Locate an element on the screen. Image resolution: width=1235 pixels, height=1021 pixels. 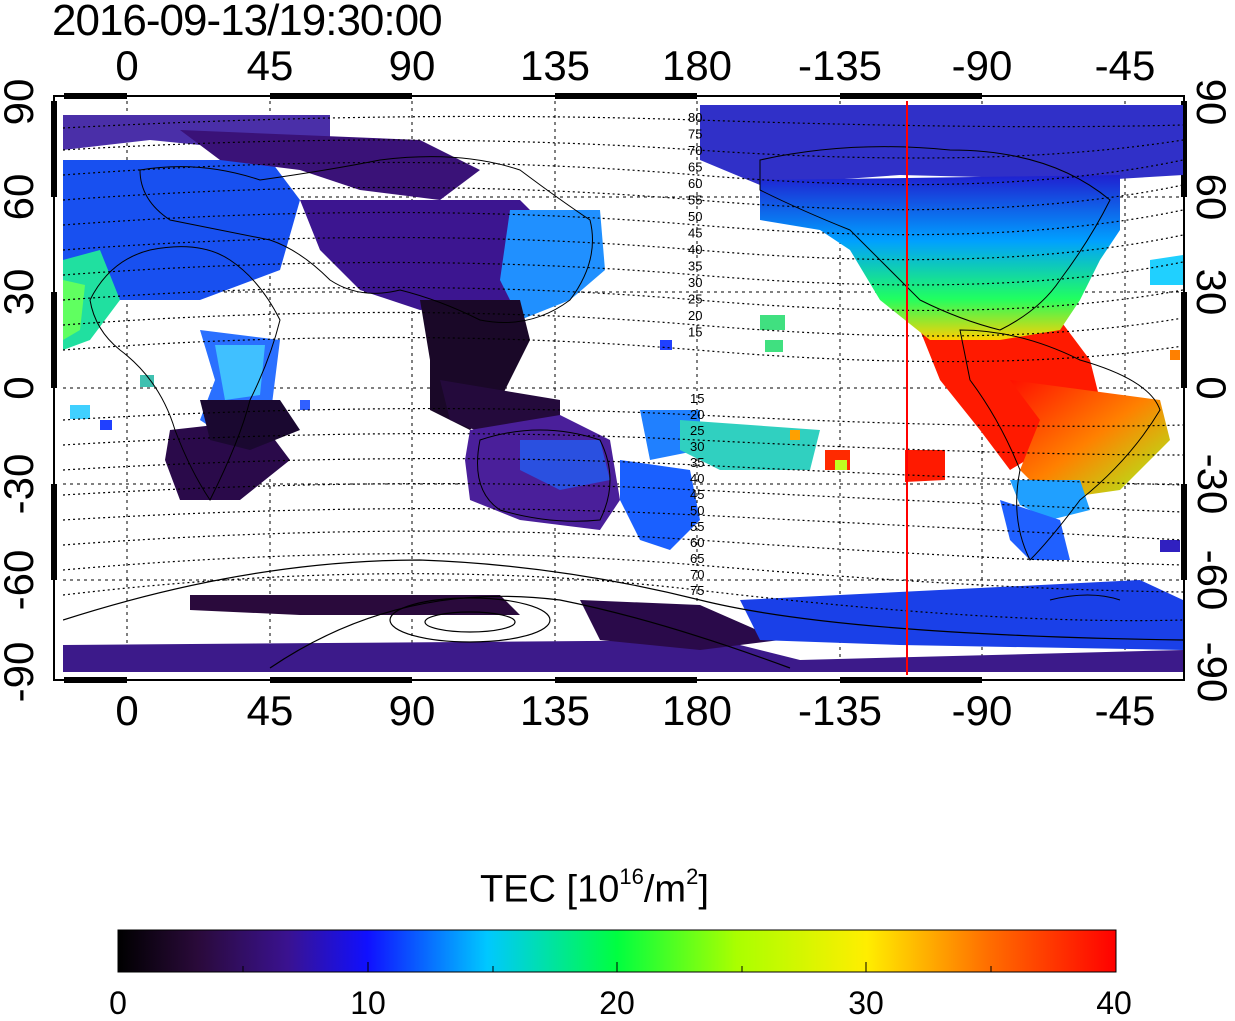
y-tick-left: -90 is located at coordinates (21, 672).